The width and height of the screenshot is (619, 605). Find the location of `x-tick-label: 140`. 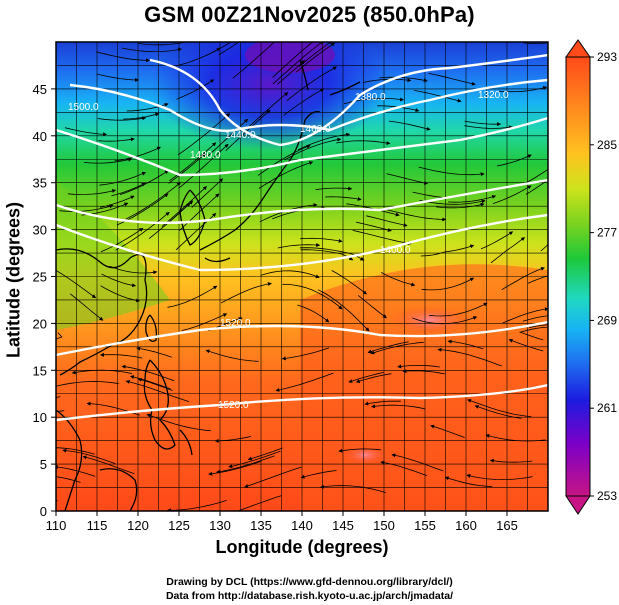

x-tick-label: 140 is located at coordinates (302, 525).